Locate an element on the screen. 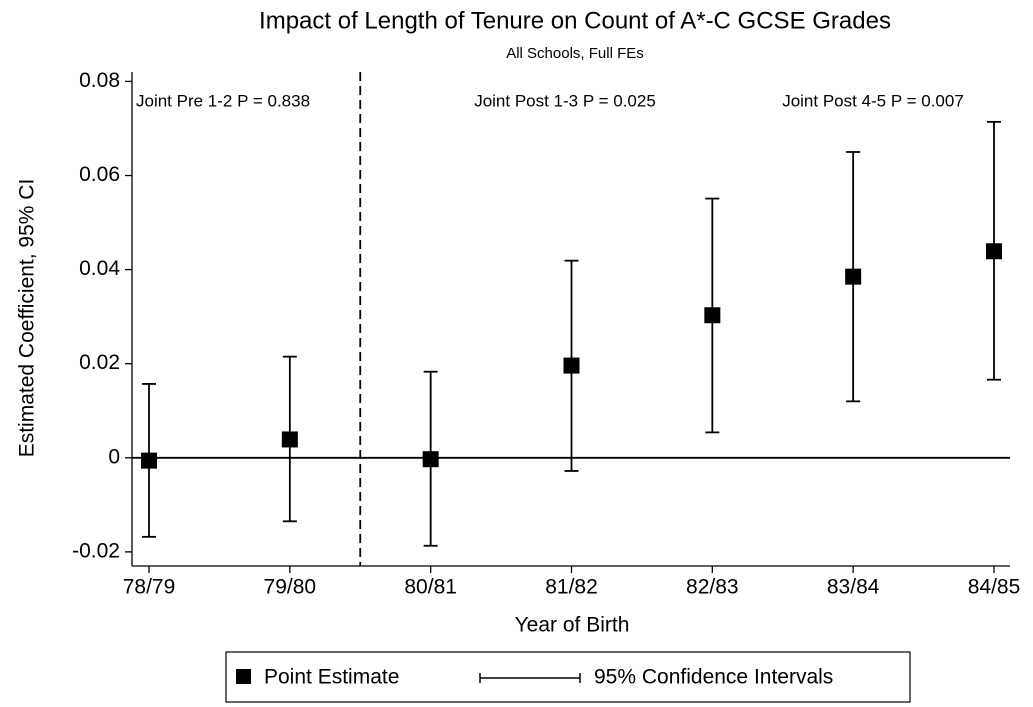  y-tick-label: 0.02 is located at coordinates (99, 362).